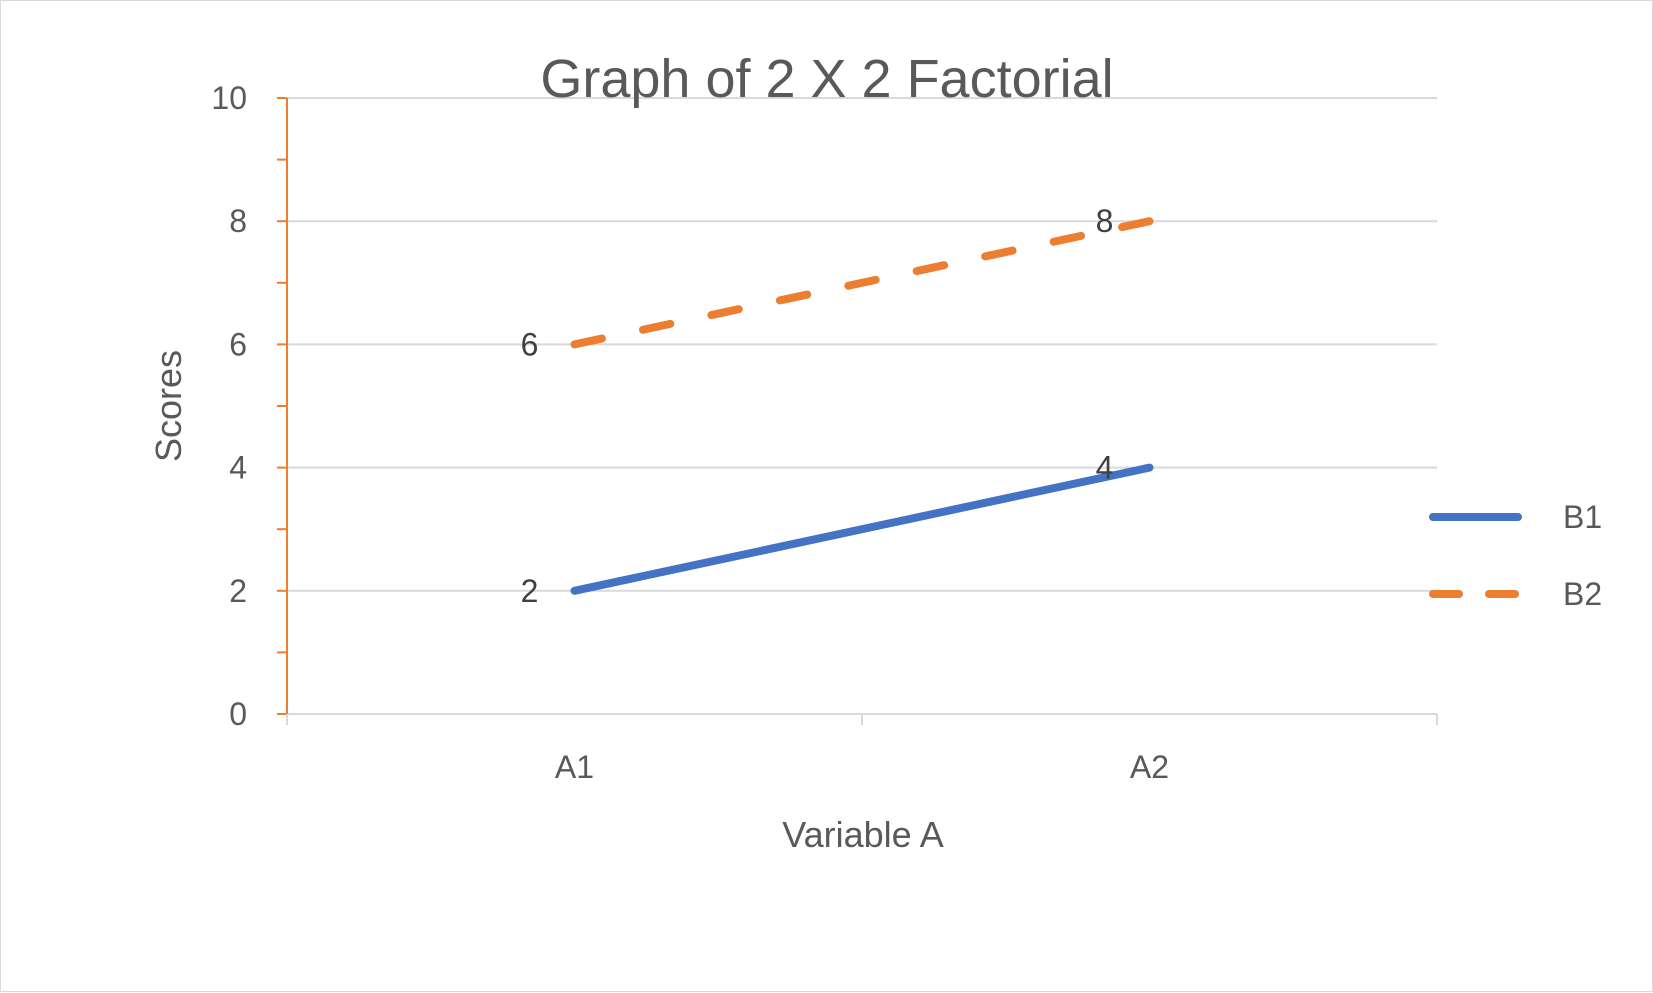 The image size is (1653, 993). What do you see at coordinates (238, 468) in the screenshot?
I see `y-tick-label: 4` at bounding box center [238, 468].